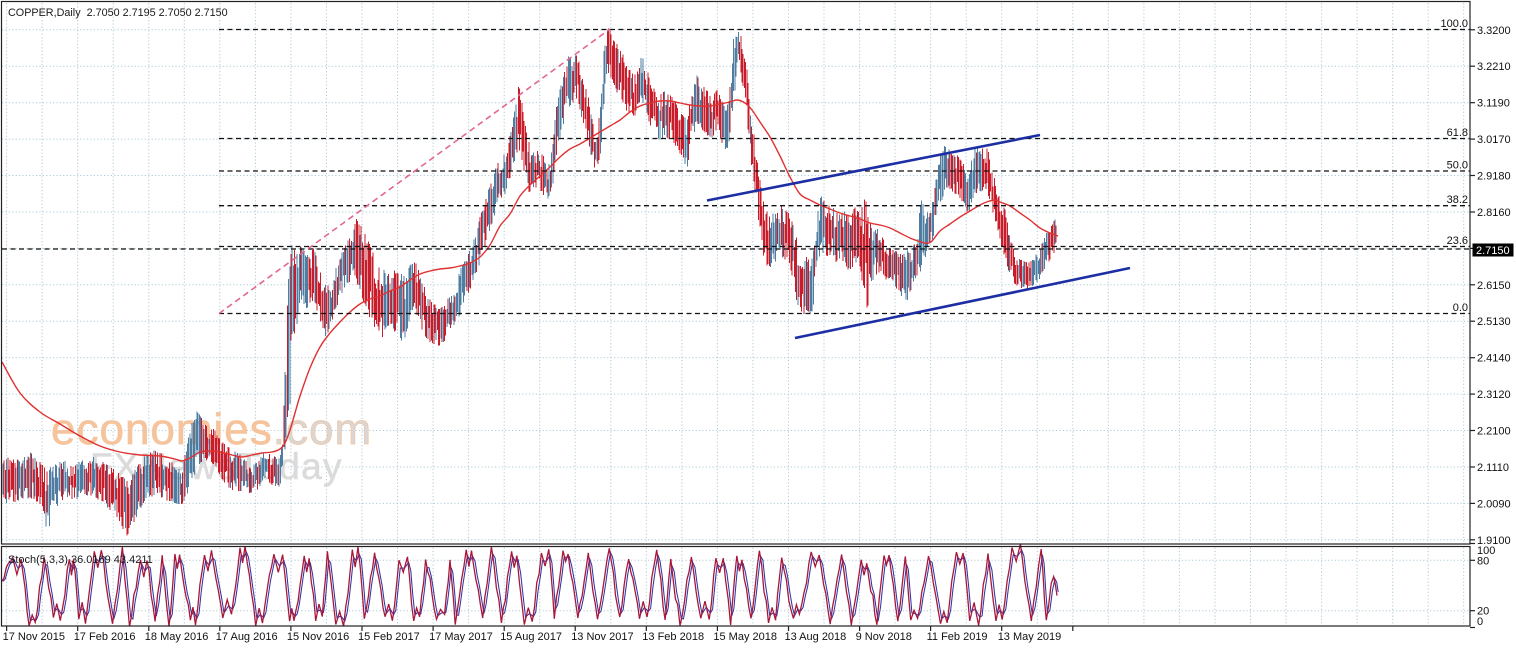  What do you see at coordinates (1494, 177) in the screenshot?
I see `svg-text: 2.9180` at bounding box center [1494, 177].